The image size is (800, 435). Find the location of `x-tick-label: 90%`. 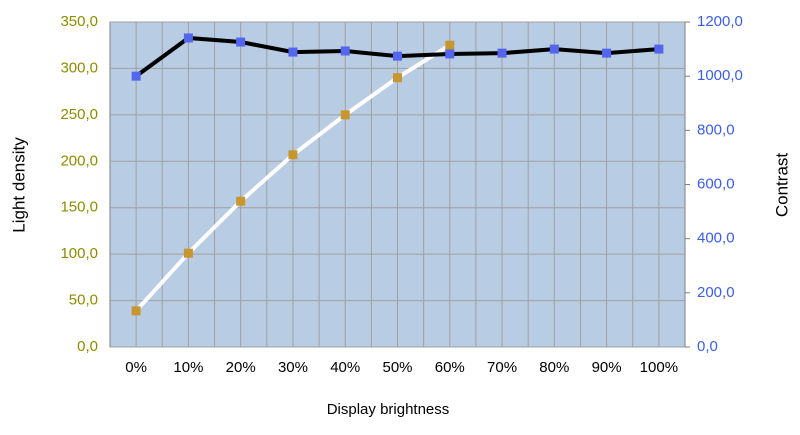

x-tick-label: 90% is located at coordinates (607, 367).